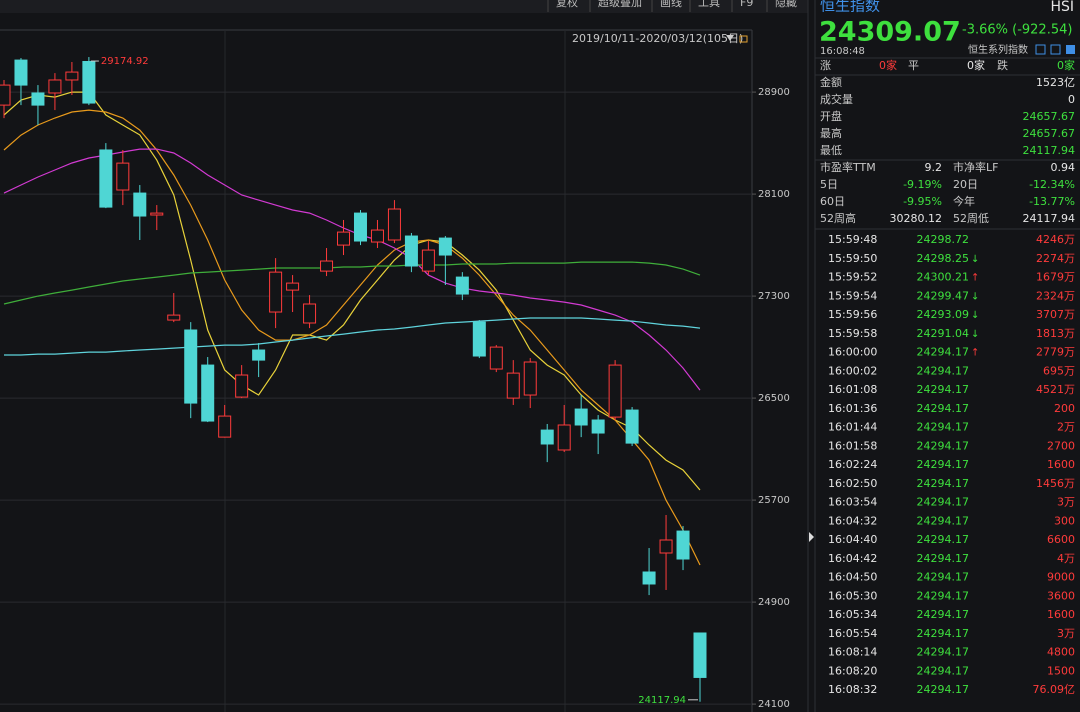  I want to click on lock-icon, so click(743, 39).